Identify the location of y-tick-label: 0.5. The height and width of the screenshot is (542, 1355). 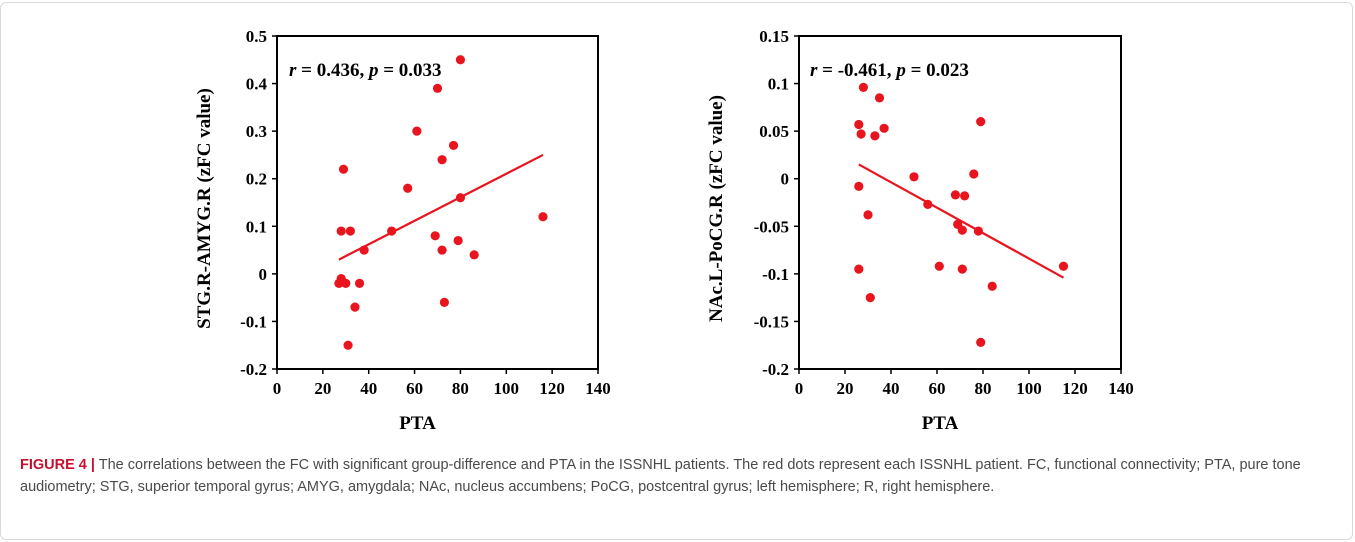
(256, 36).